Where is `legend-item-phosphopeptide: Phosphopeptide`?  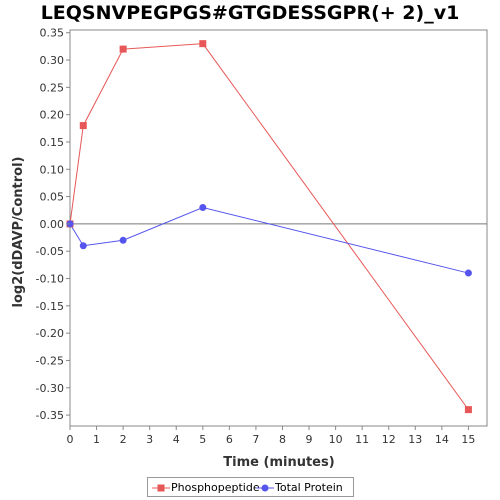
legend-item-phosphopeptide: Phosphopeptide is located at coordinates (206, 488).